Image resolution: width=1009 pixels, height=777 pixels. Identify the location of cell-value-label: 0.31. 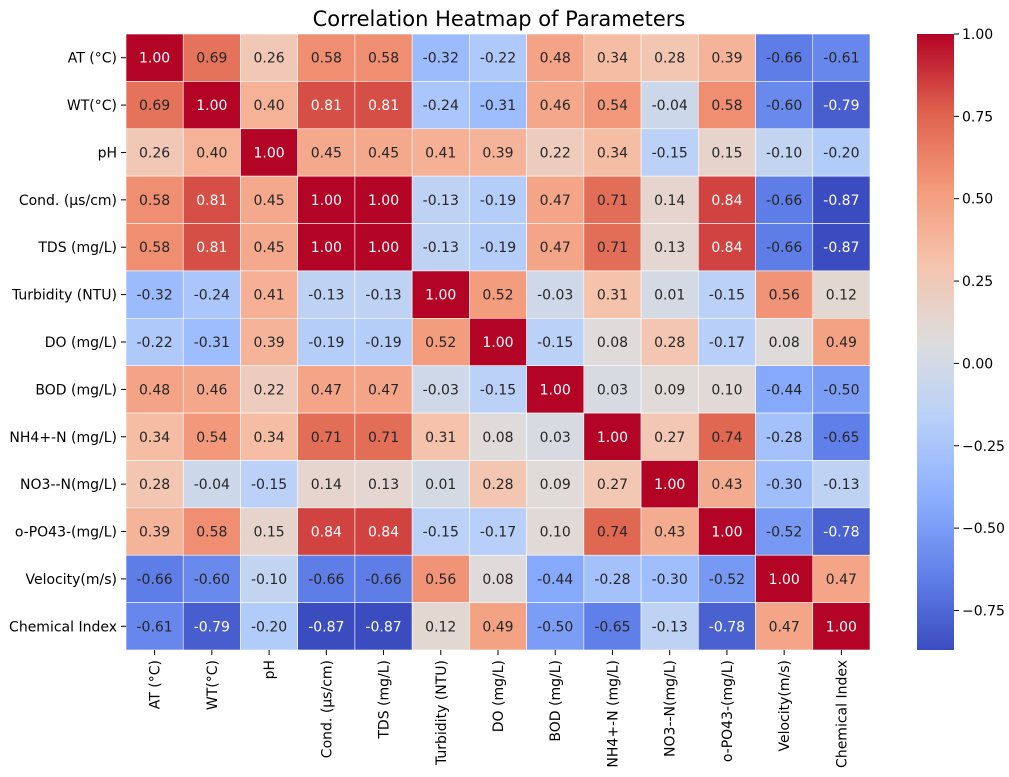
(612, 296).